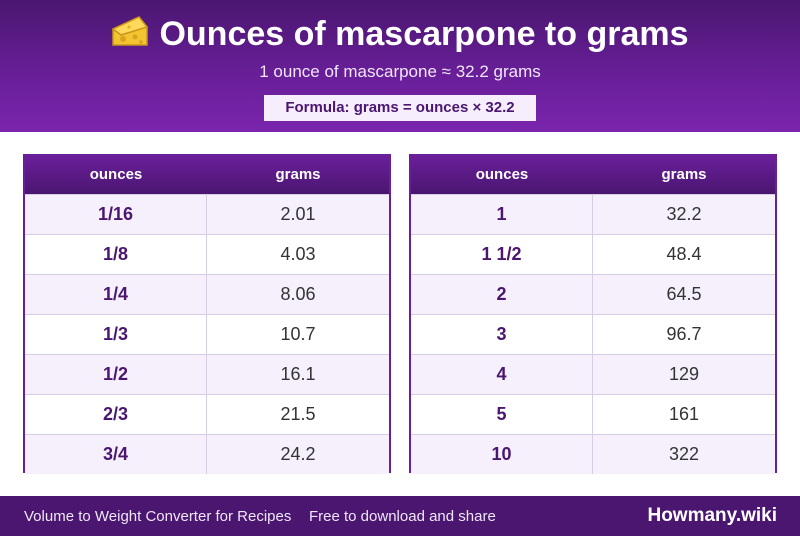 The image size is (800, 536). Describe the element at coordinates (400, 108) in the screenshot. I see `formula-badge: Formula: grams = ounces × 32.2` at that location.